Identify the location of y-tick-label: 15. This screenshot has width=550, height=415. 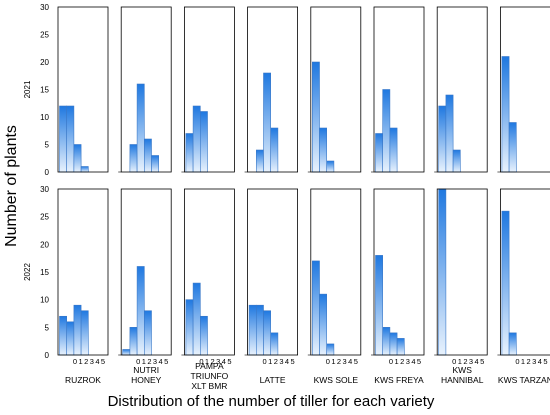
(44, 272).